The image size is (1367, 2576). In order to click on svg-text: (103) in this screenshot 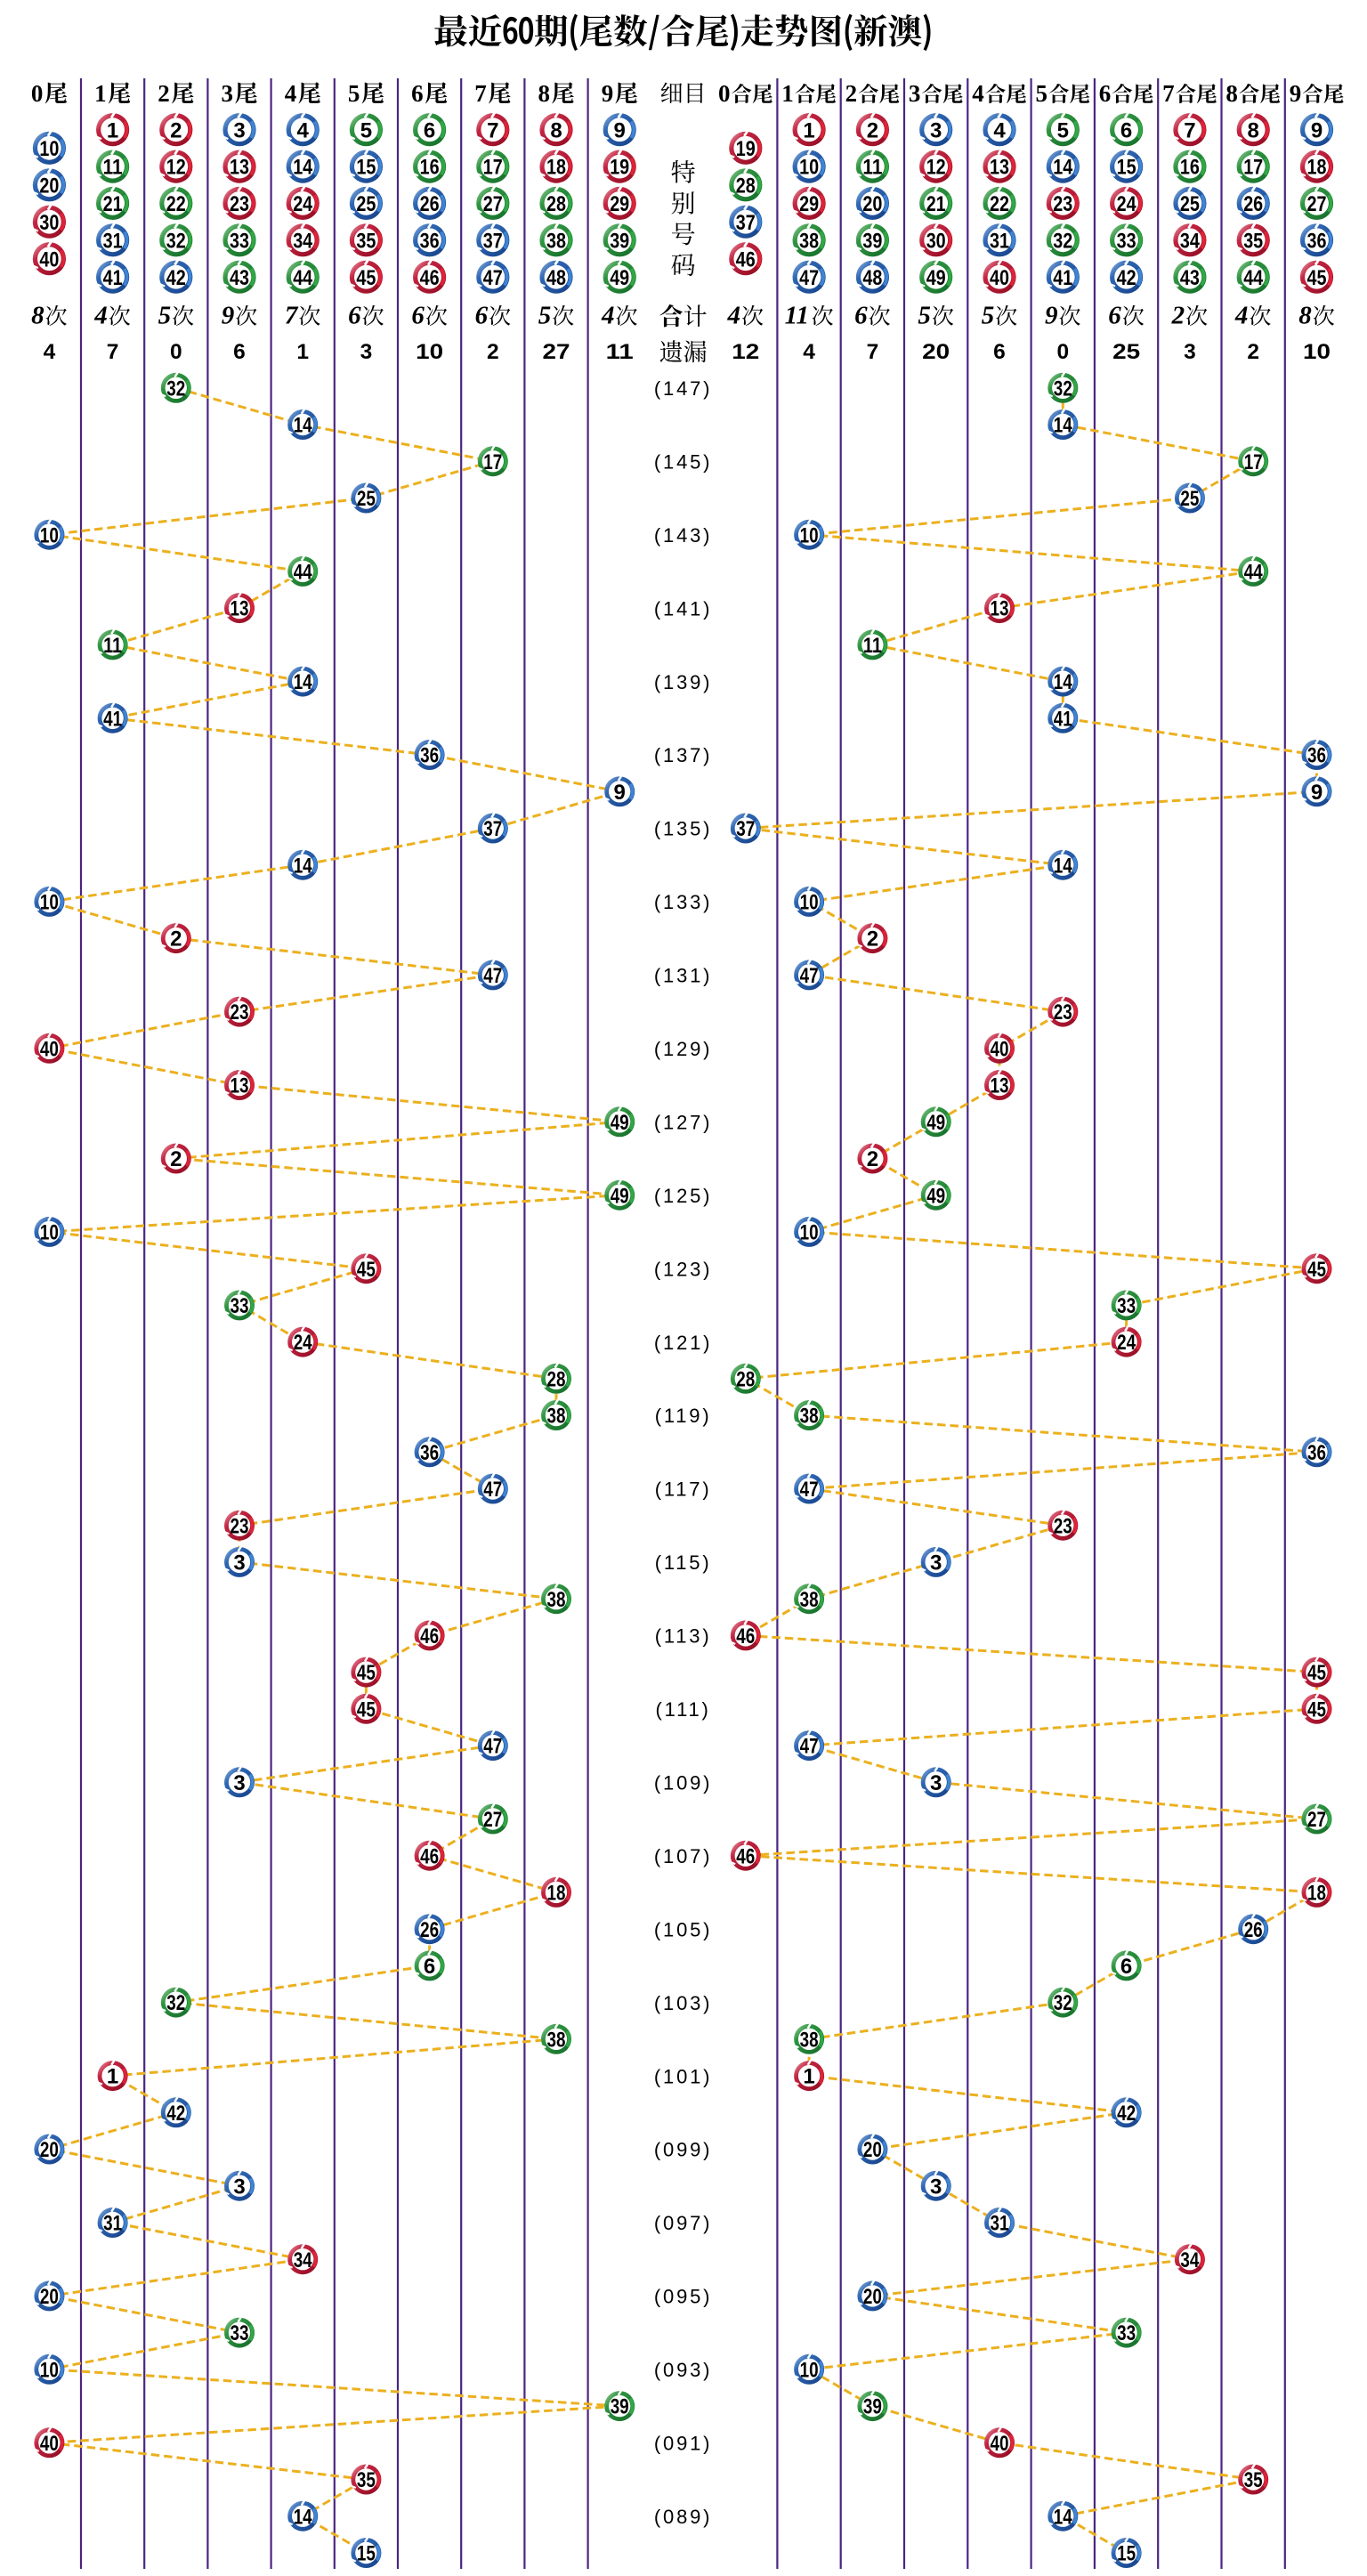, I will do `click(683, 2003)`.